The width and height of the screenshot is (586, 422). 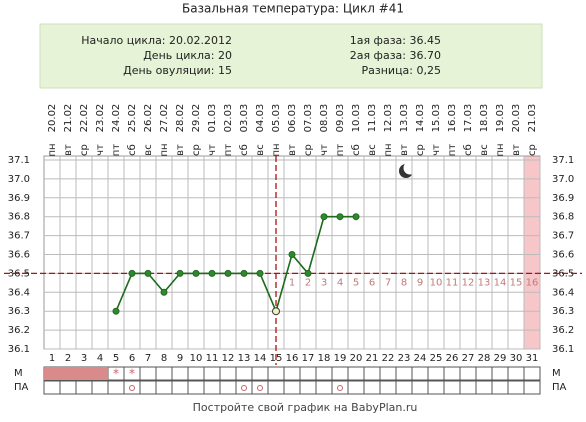 What do you see at coordinates (19, 179) in the screenshot?
I see `y-tick-label: 37.0` at bounding box center [19, 179].